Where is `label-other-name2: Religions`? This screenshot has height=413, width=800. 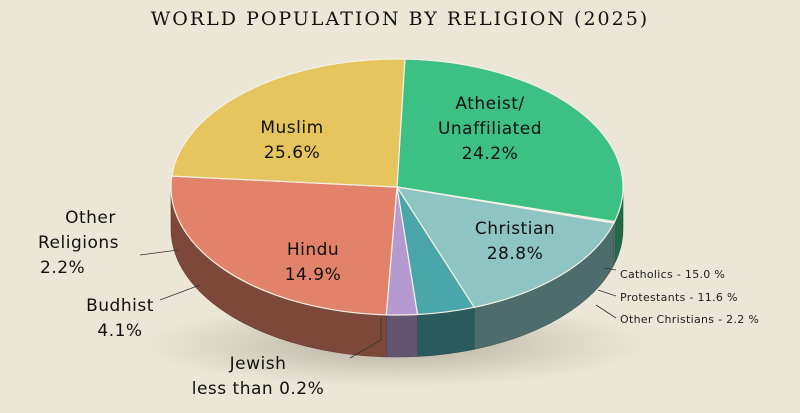 label-other-name2: Religions is located at coordinates (78, 243).